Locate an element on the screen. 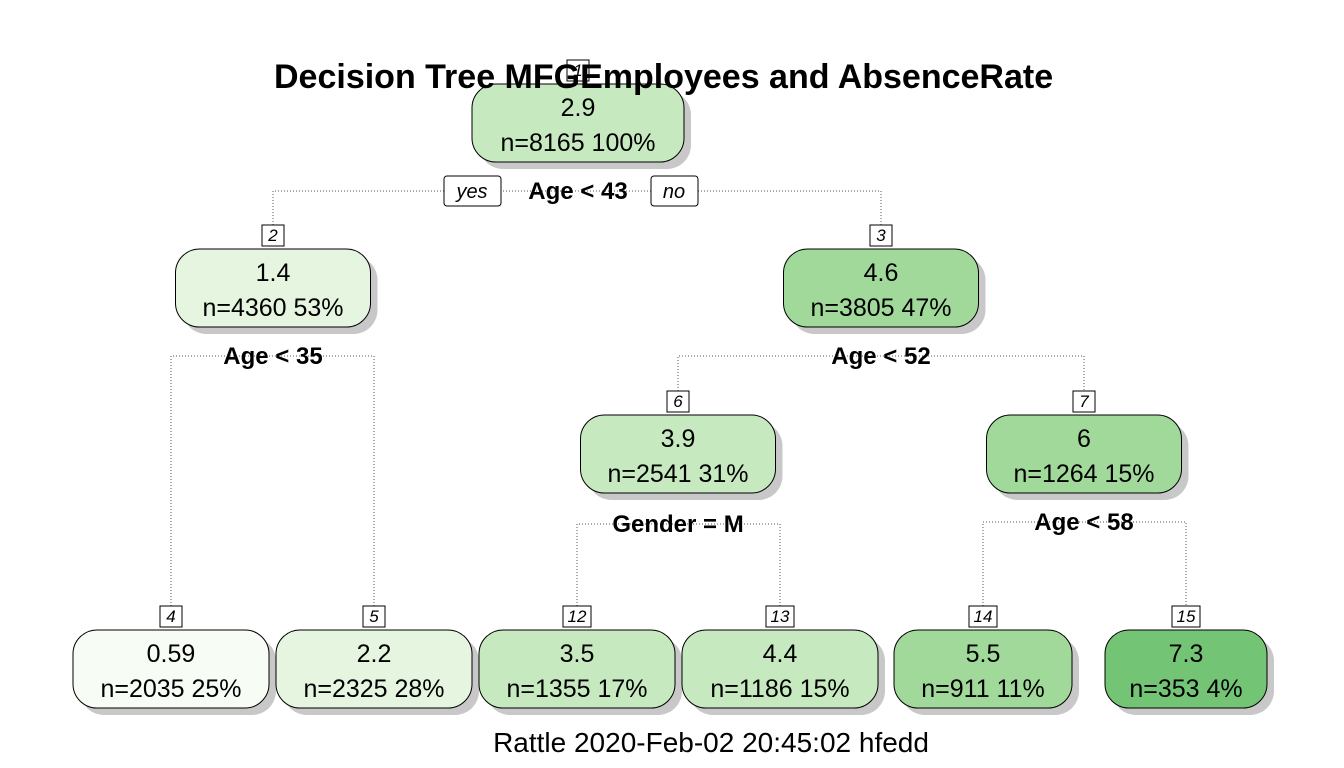  node-count: n=911 11% is located at coordinates (983, 689).